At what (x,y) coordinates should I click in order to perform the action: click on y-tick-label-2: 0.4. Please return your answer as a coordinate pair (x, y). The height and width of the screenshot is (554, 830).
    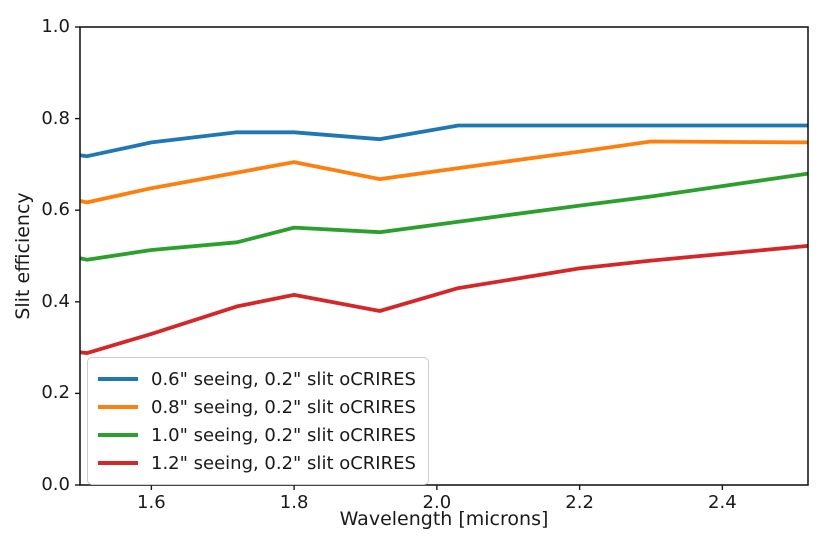
    Looking at the image, I should click on (55, 301).